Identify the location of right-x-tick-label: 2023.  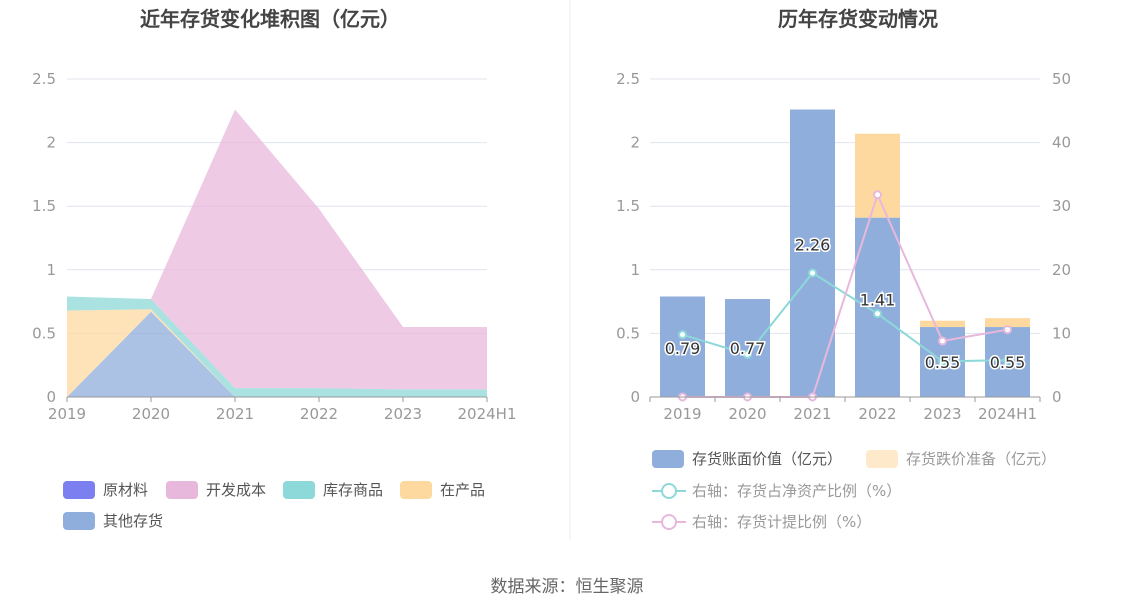
(942, 414).